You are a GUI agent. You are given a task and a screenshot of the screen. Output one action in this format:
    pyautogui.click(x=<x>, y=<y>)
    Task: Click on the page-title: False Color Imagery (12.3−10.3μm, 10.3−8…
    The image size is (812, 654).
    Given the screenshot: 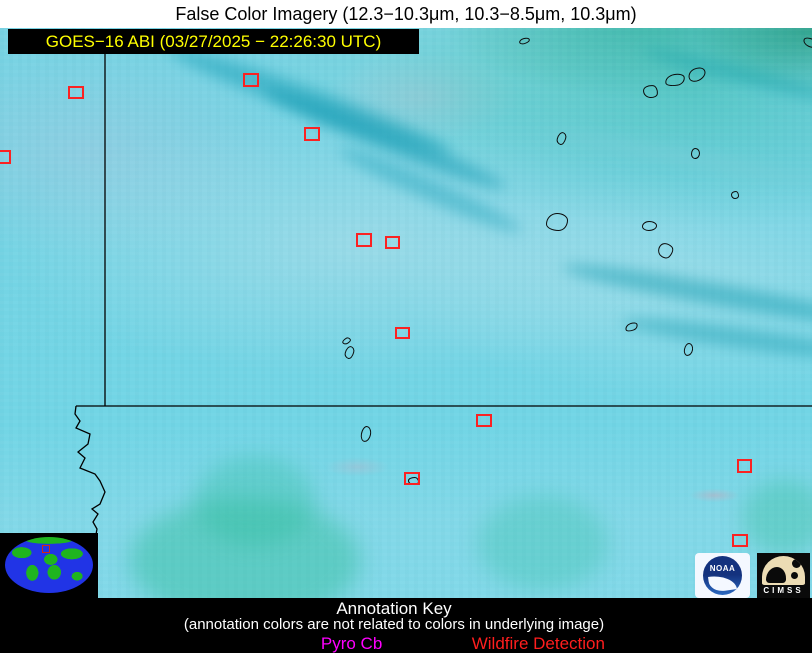 What is the action you would take?
    pyautogui.click(x=406, y=13)
    